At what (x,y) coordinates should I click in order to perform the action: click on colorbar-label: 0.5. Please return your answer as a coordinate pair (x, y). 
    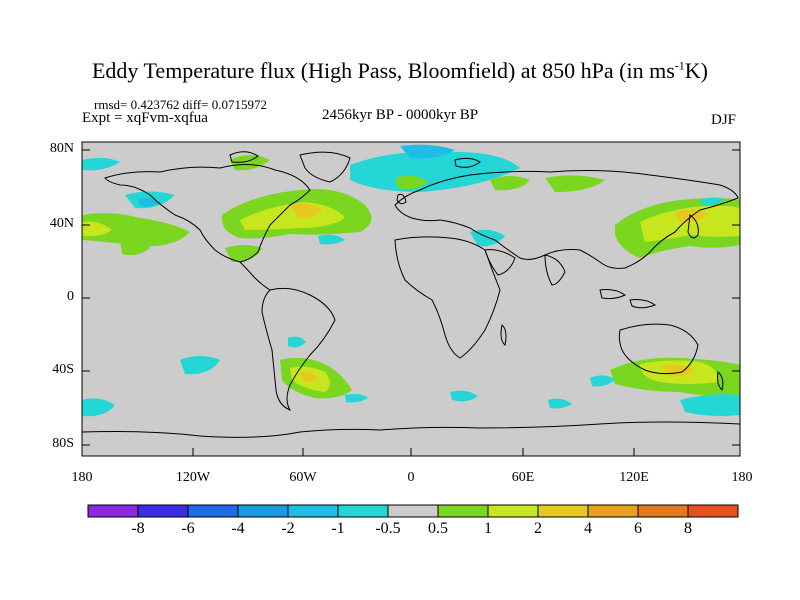
    Looking at the image, I should click on (438, 528).